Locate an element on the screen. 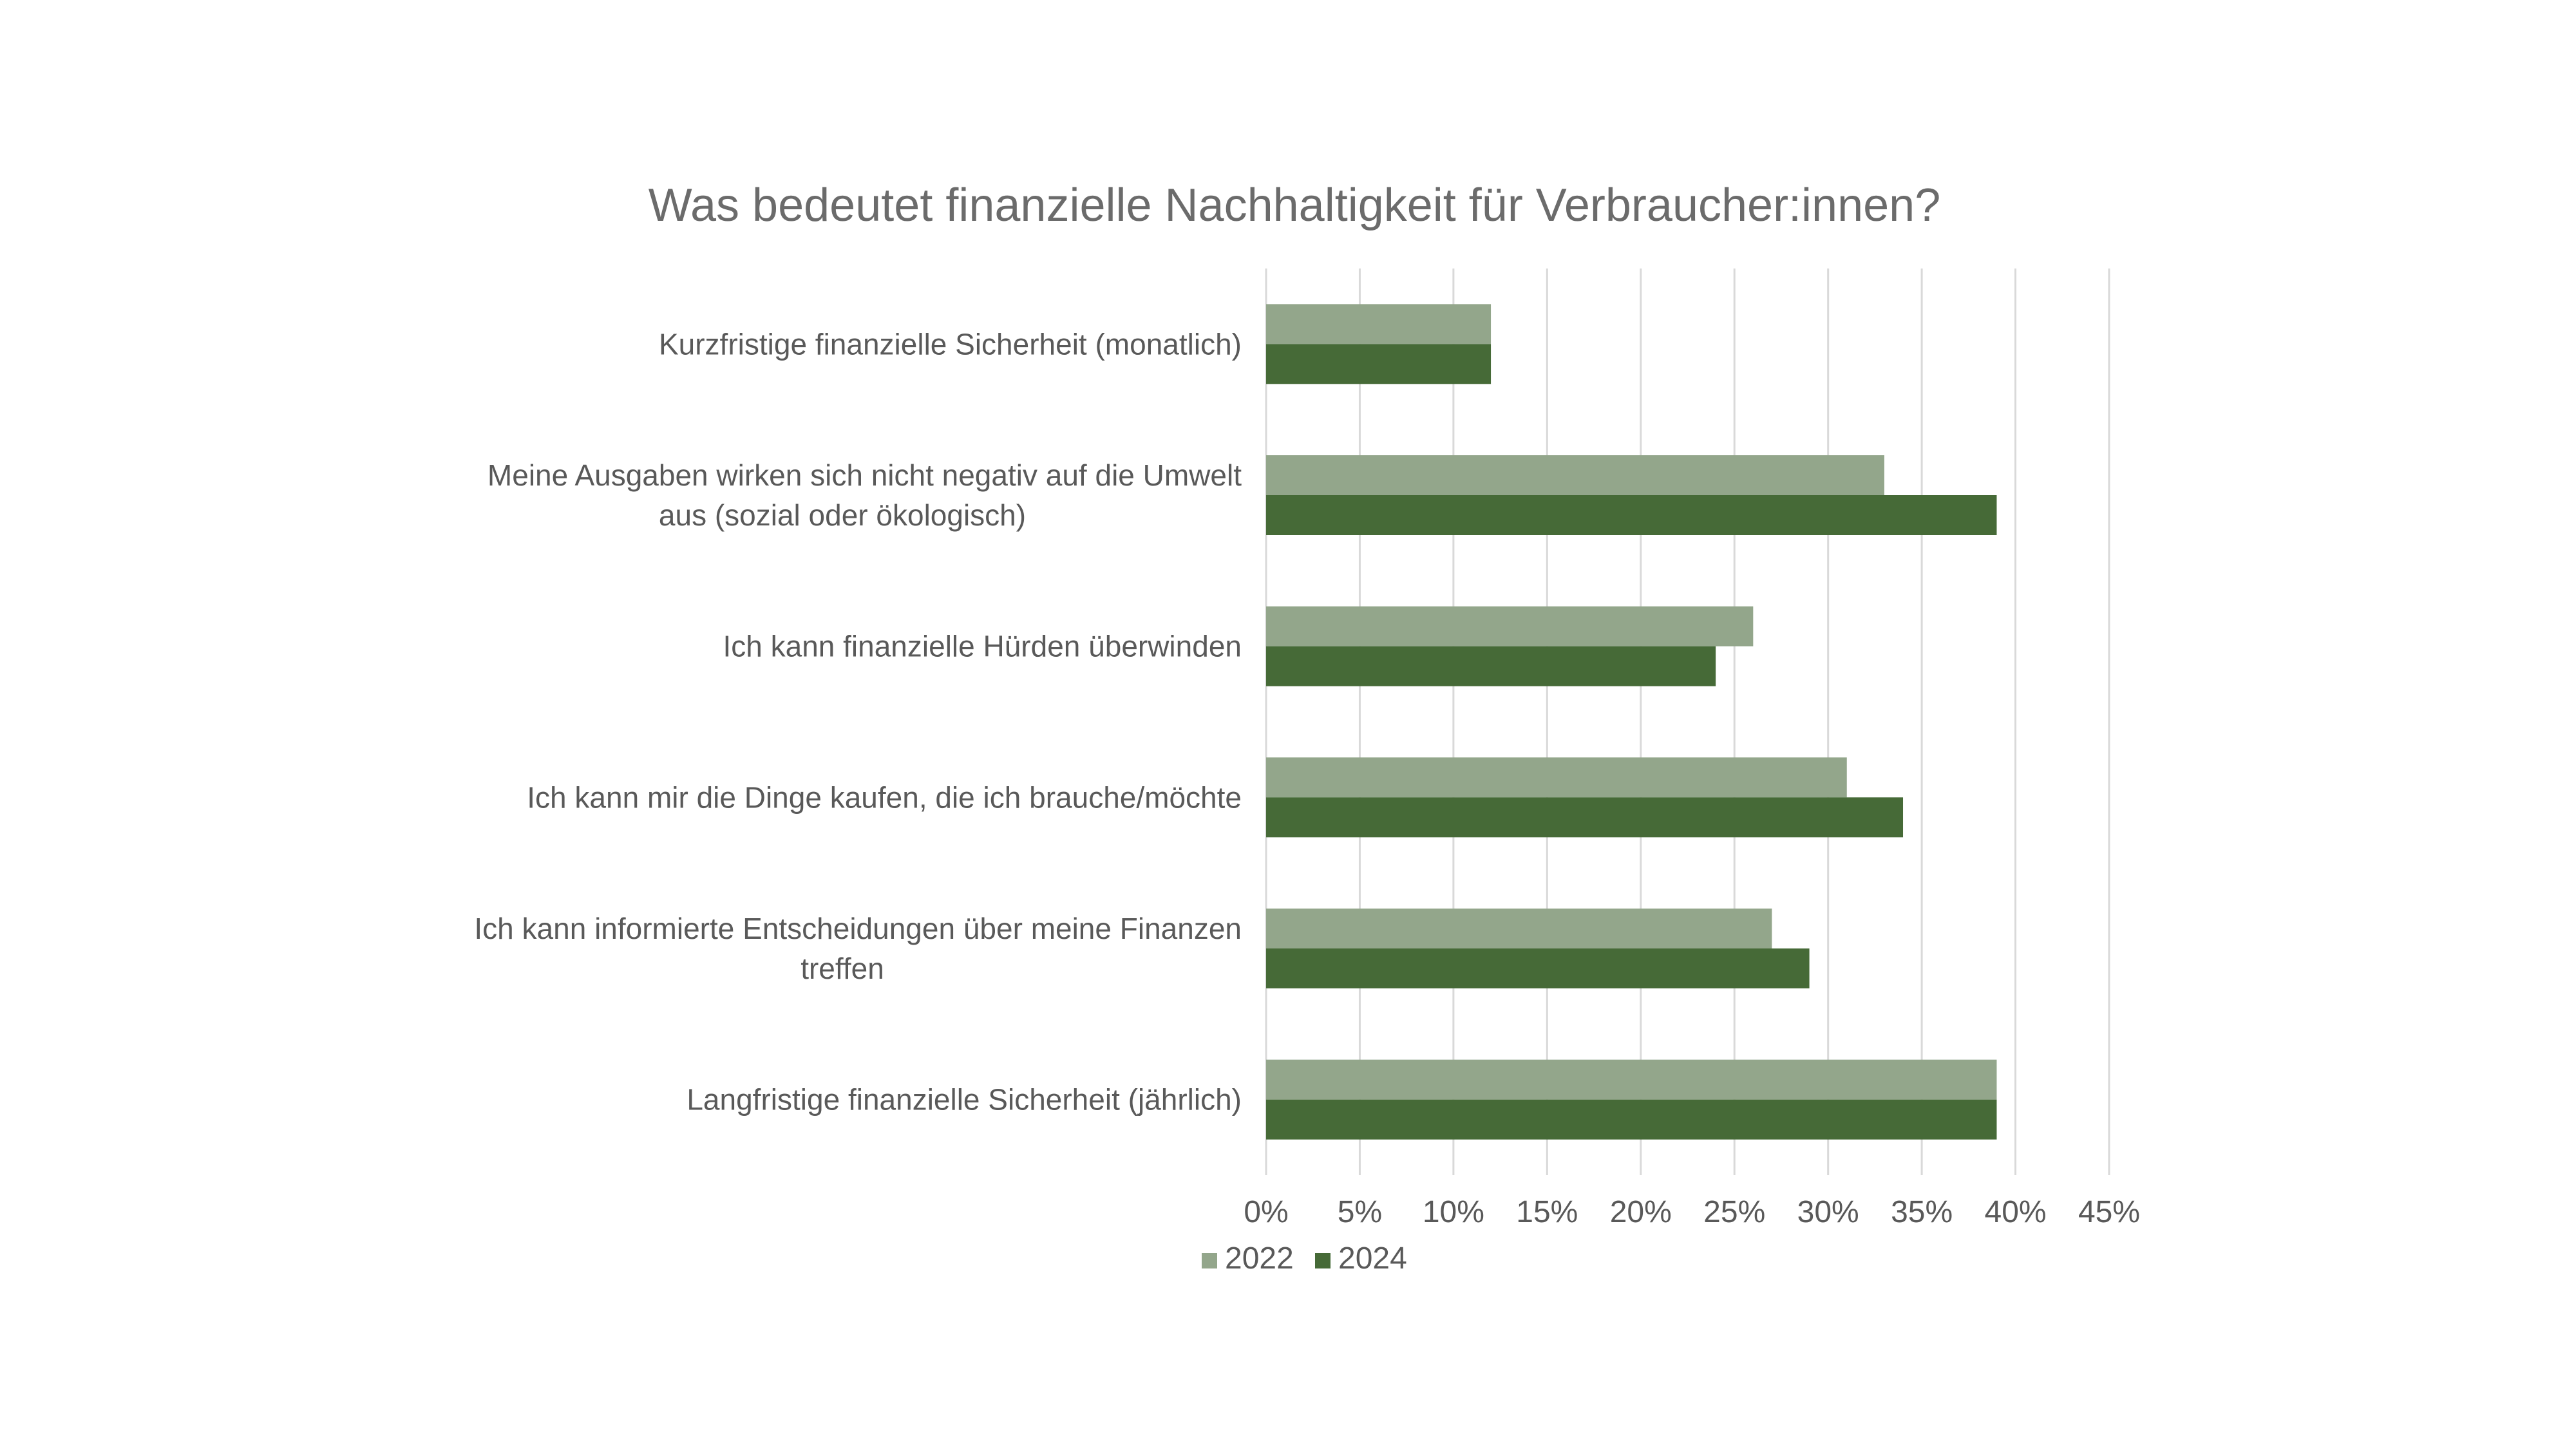  x-tick-label-15: 15% is located at coordinates (1547, 1212).